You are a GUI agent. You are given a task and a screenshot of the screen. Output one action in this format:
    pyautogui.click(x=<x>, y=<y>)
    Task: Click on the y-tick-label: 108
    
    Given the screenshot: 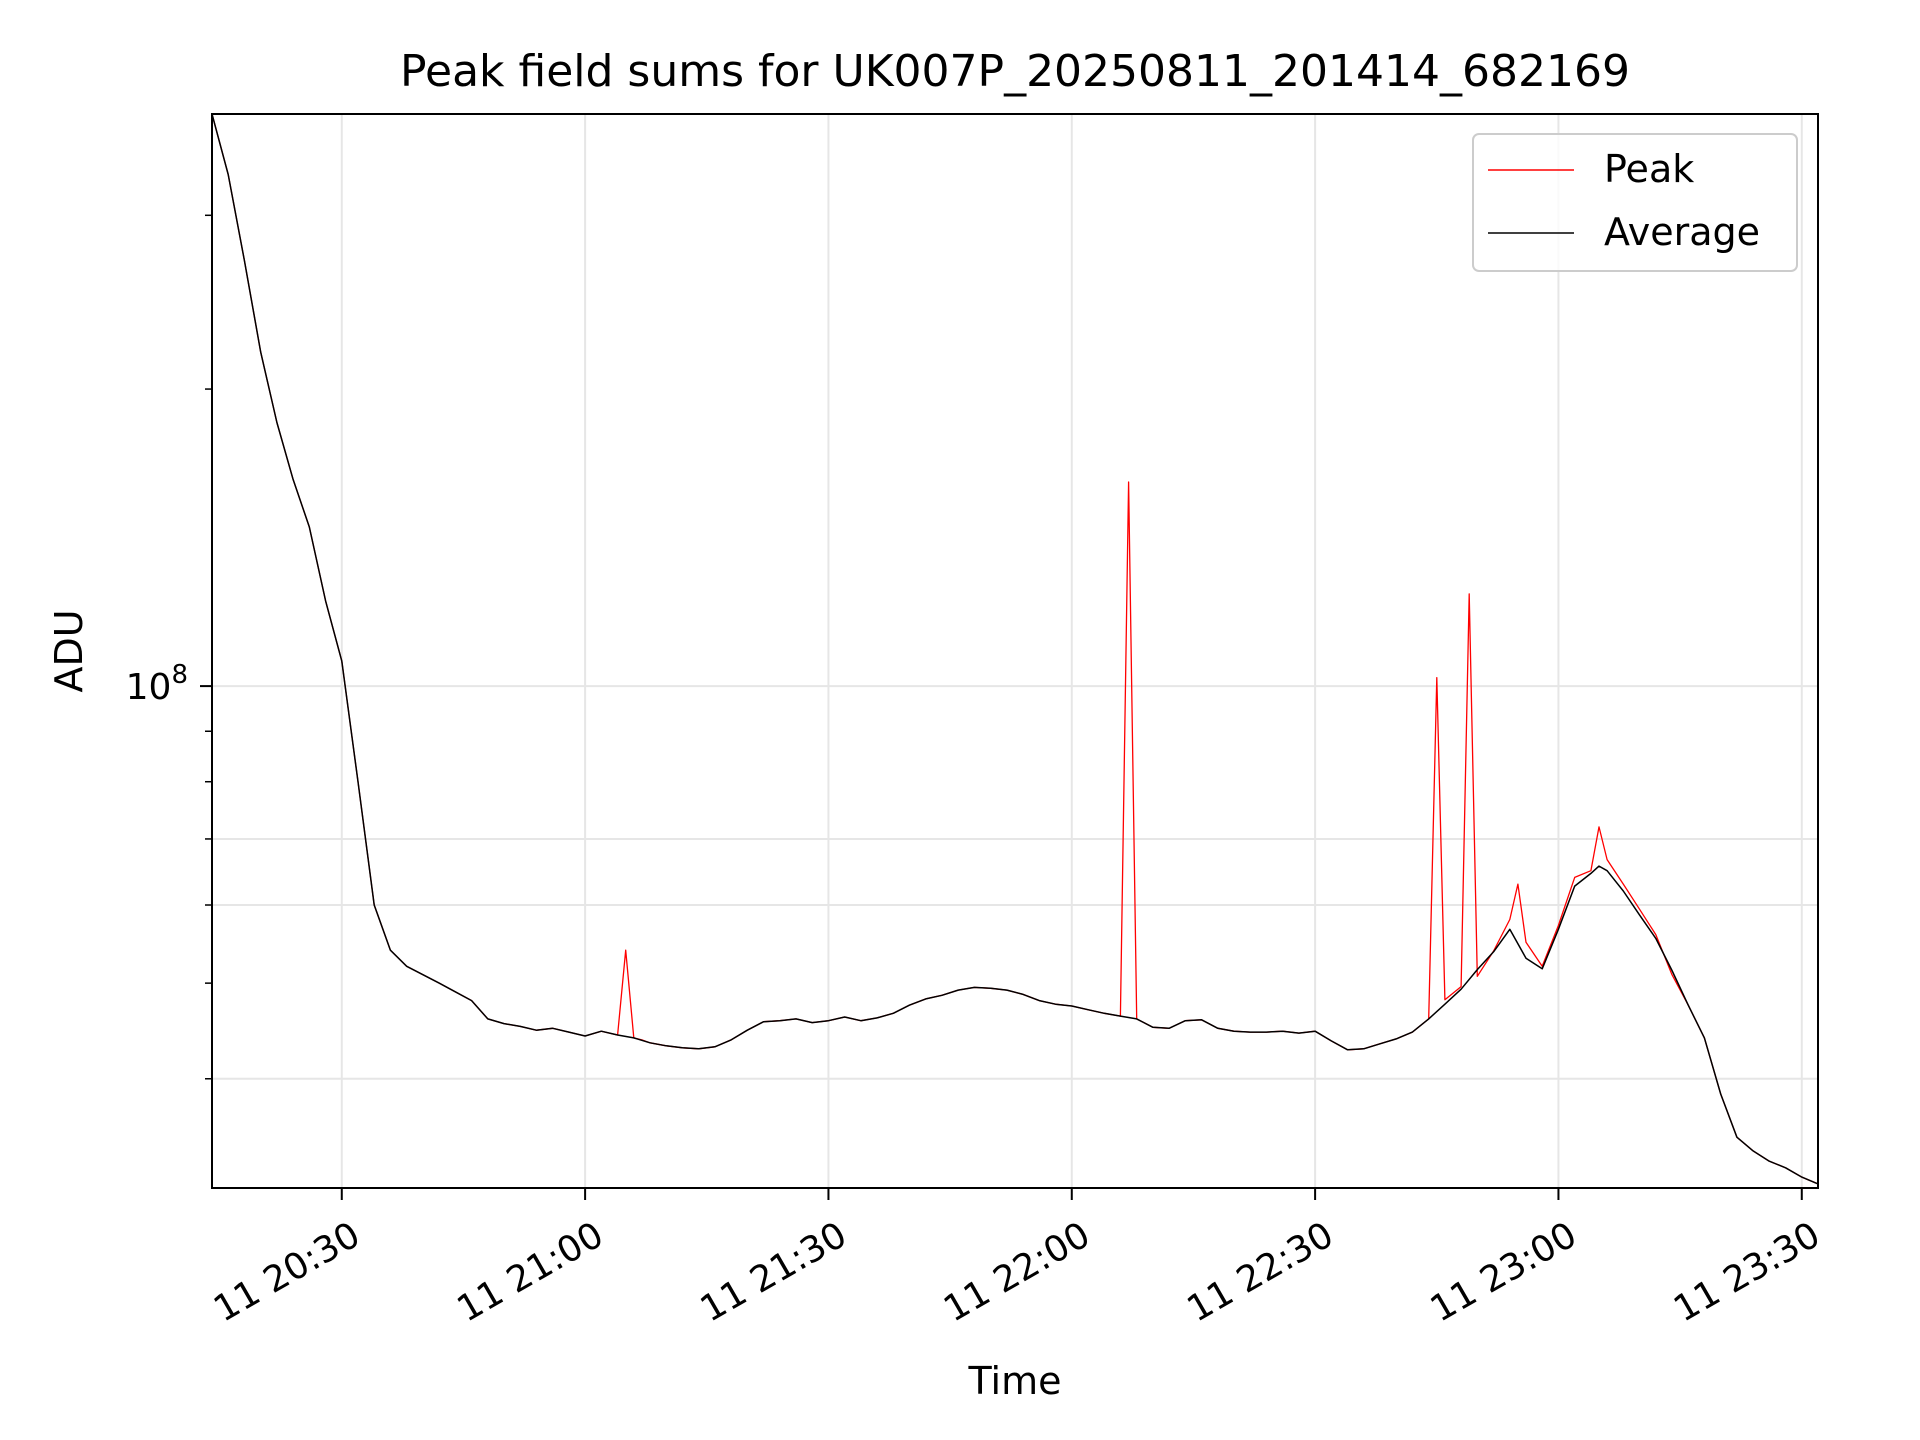 What is the action you would take?
    pyautogui.click(x=157, y=684)
    